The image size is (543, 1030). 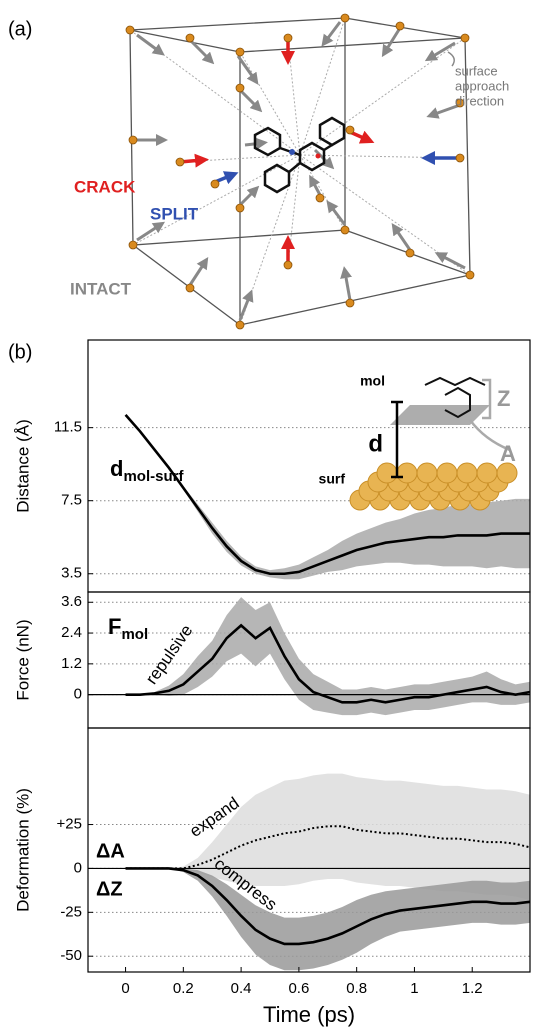 I want to click on series-label-sub: mol-surf, so click(x=153, y=476).